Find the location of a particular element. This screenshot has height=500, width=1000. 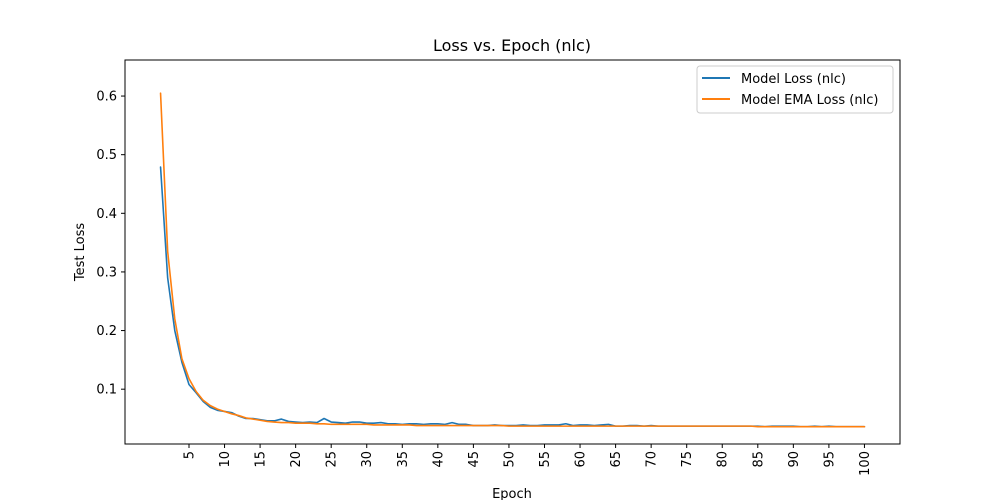

x-tick-label: 50 is located at coordinates (509, 459).